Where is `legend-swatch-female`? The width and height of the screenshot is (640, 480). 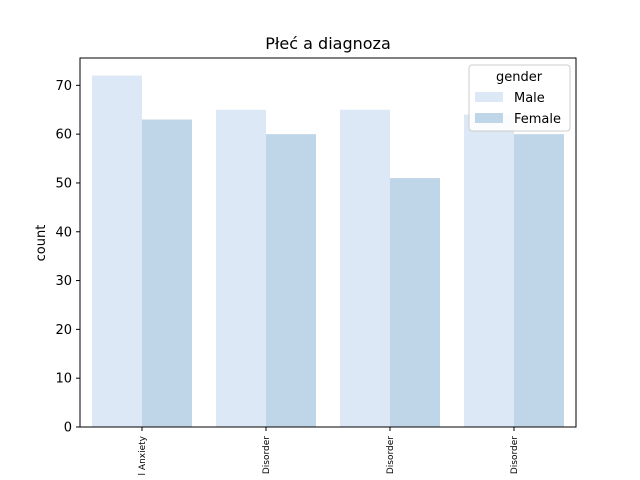 legend-swatch-female is located at coordinates (489, 118).